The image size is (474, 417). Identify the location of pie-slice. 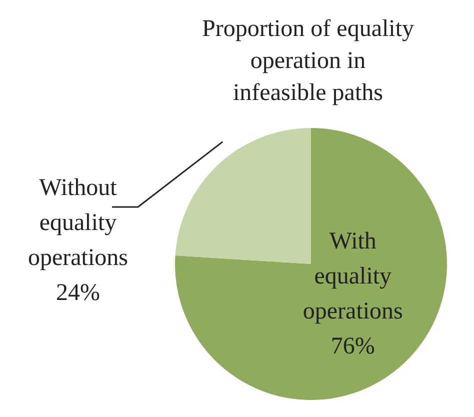
(243, 196).